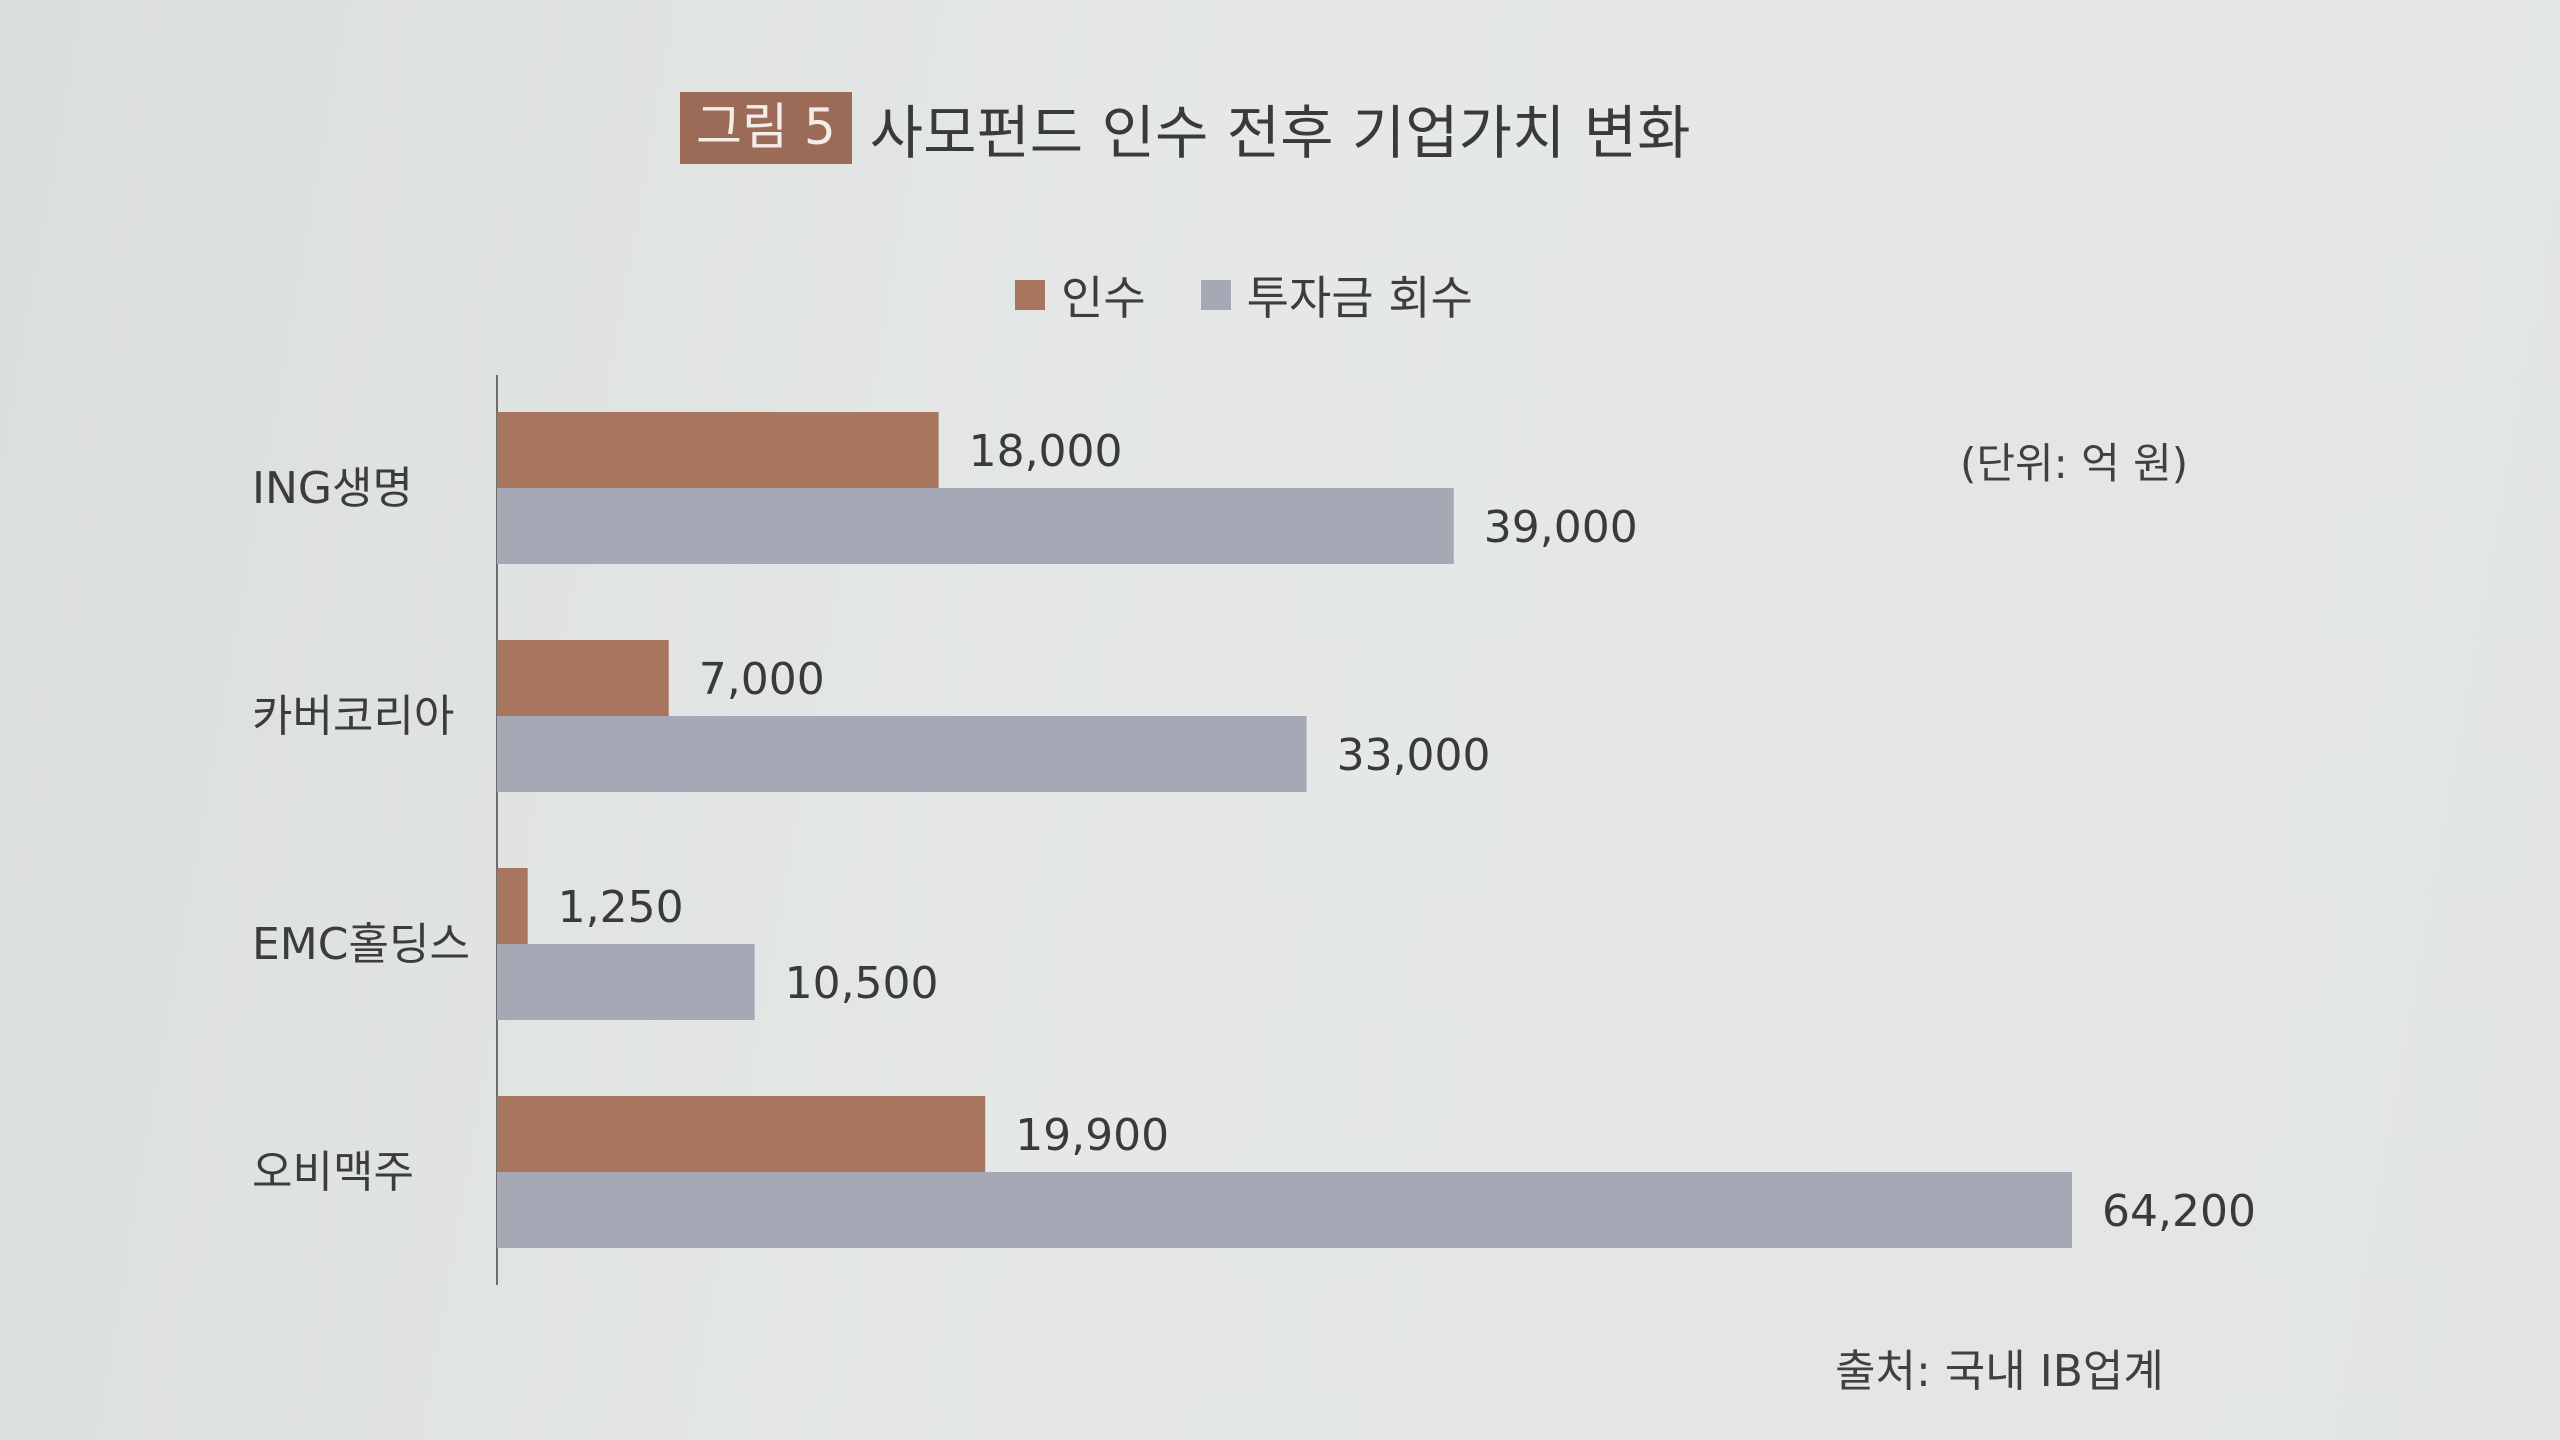 The width and height of the screenshot is (2560, 1440). Describe the element at coordinates (762, 679) in the screenshot. I see `value-label: 7,000` at that location.